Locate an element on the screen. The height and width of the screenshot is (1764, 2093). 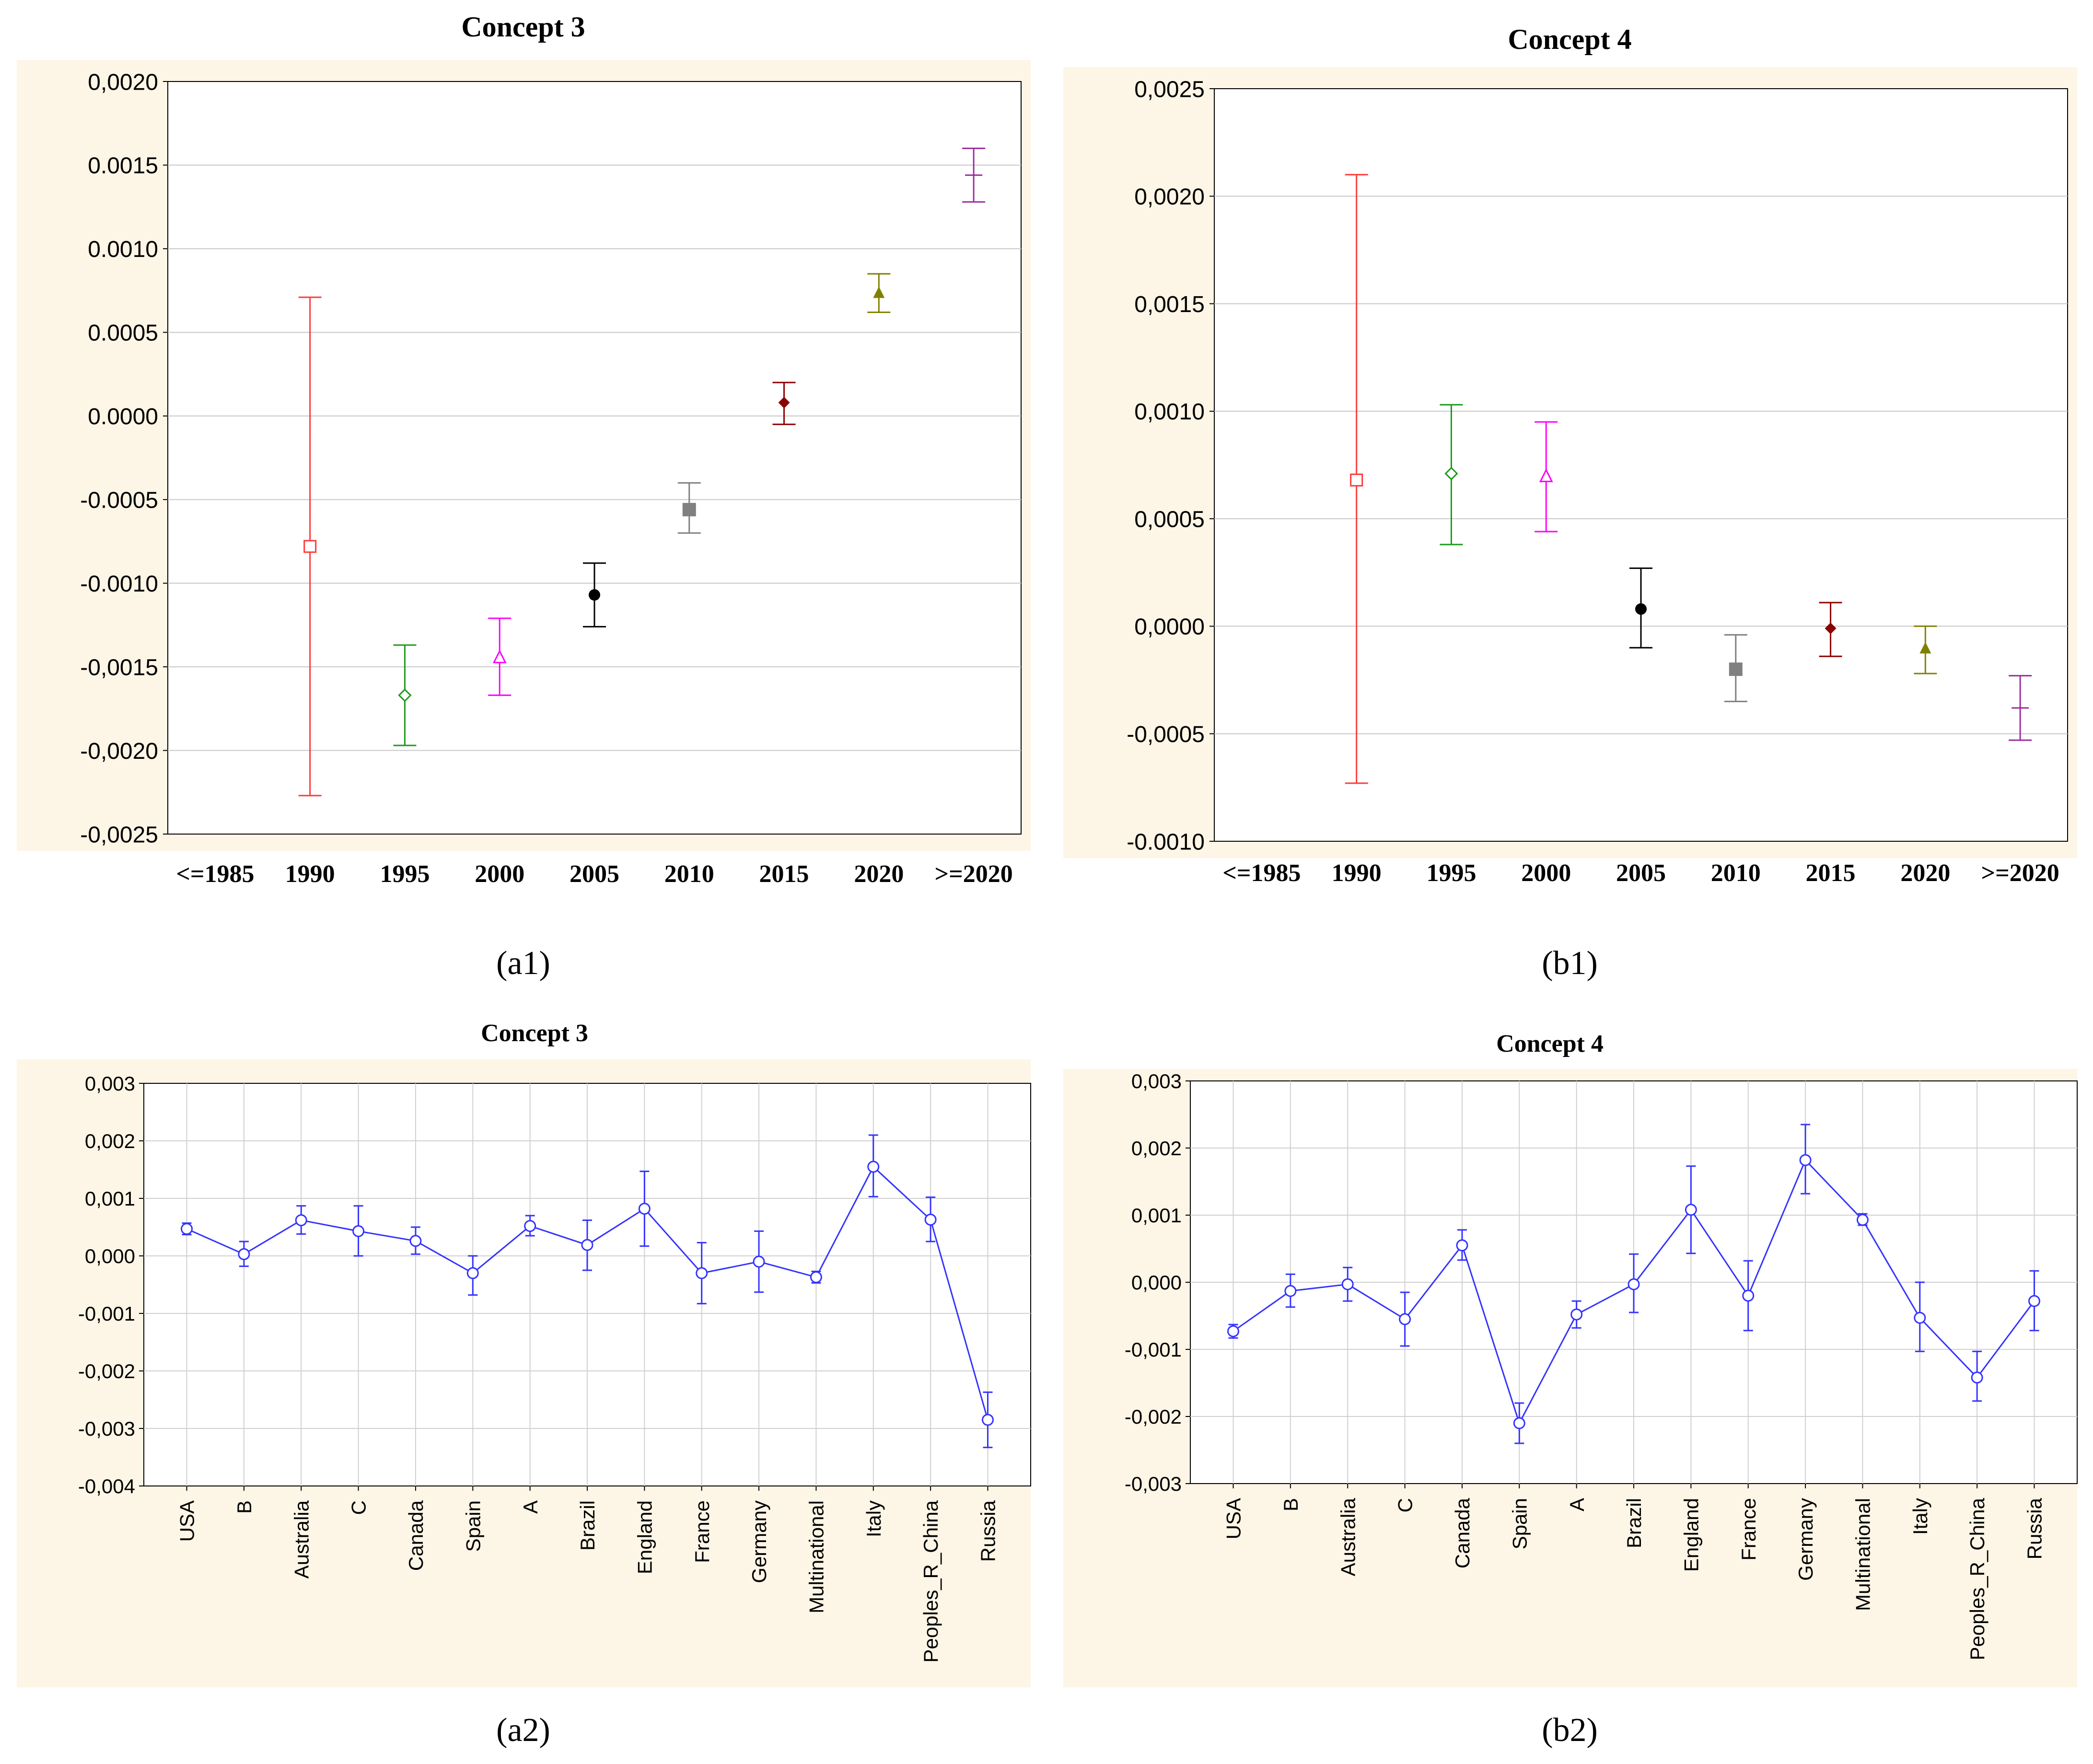
y-tick-label: 0,0015 is located at coordinates (1170, 304).